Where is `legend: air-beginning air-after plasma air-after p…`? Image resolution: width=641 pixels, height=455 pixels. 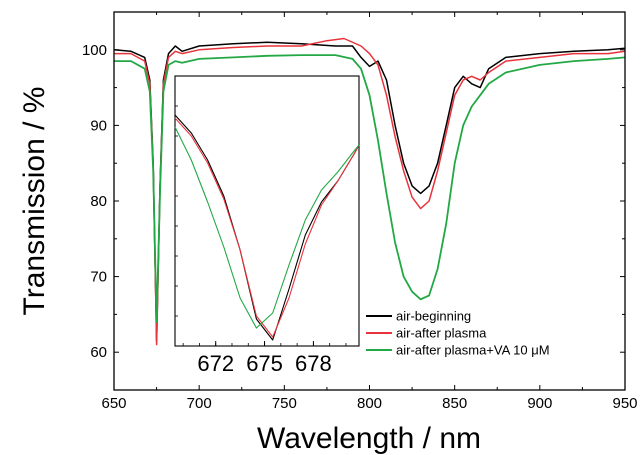 legend: air-beginning air-after plasma air-after p… is located at coordinates (458, 333).